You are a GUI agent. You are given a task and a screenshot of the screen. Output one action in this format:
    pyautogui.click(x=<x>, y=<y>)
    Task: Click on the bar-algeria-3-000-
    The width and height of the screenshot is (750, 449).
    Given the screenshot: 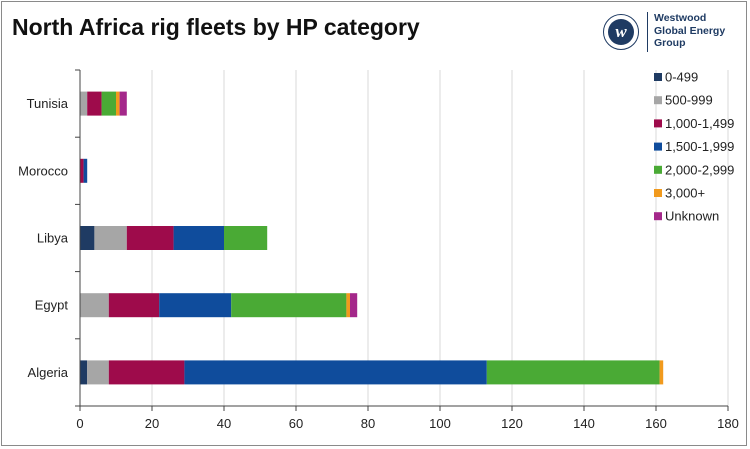 What is the action you would take?
    pyautogui.click(x=661, y=372)
    